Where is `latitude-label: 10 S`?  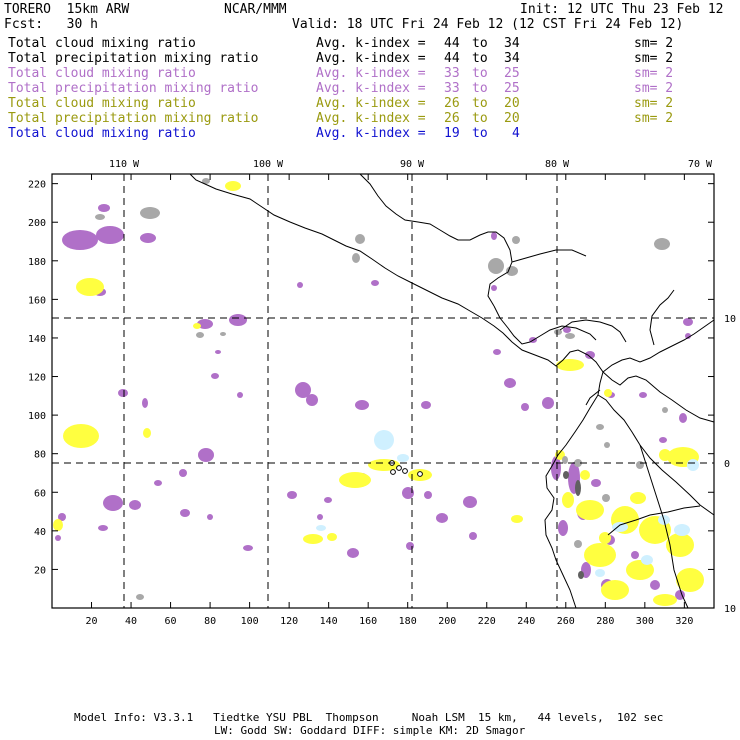
latitude-label: 10 S is located at coordinates (732, 609).